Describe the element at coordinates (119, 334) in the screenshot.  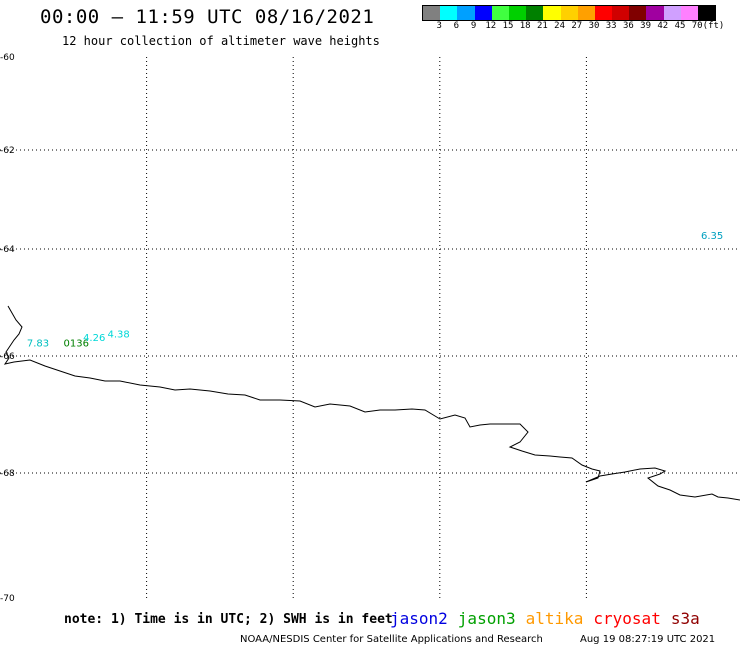
I see `wave-height-label: 4.38` at that location.